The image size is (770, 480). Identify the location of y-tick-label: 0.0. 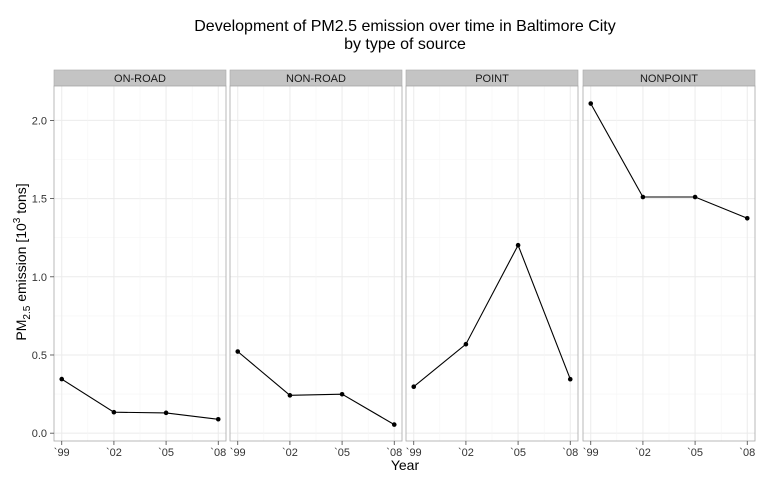
(39, 434).